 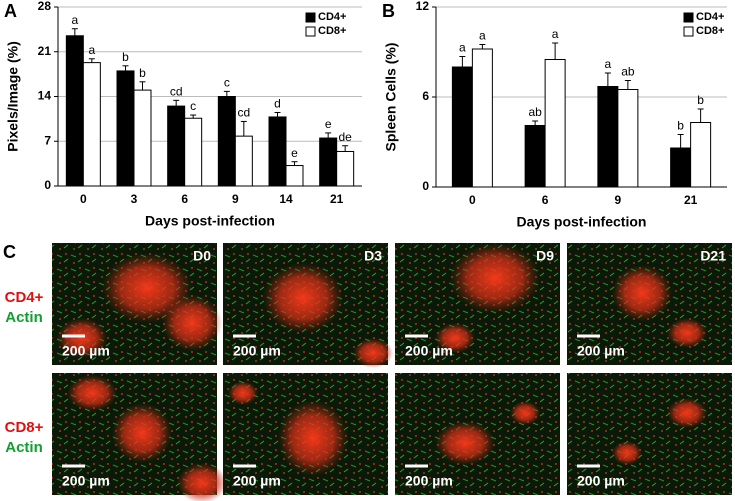 What do you see at coordinates (545, 256) in the screenshot?
I see `time-label: D9` at bounding box center [545, 256].